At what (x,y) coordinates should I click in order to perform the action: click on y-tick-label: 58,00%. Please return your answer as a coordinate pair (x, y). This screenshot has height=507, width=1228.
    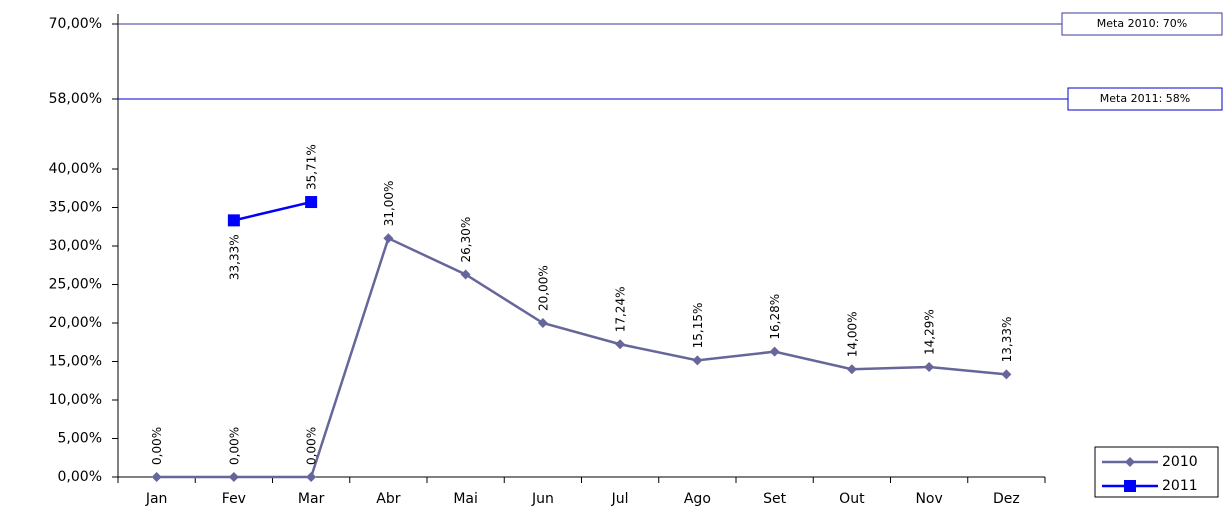
    Looking at the image, I should click on (75, 99).